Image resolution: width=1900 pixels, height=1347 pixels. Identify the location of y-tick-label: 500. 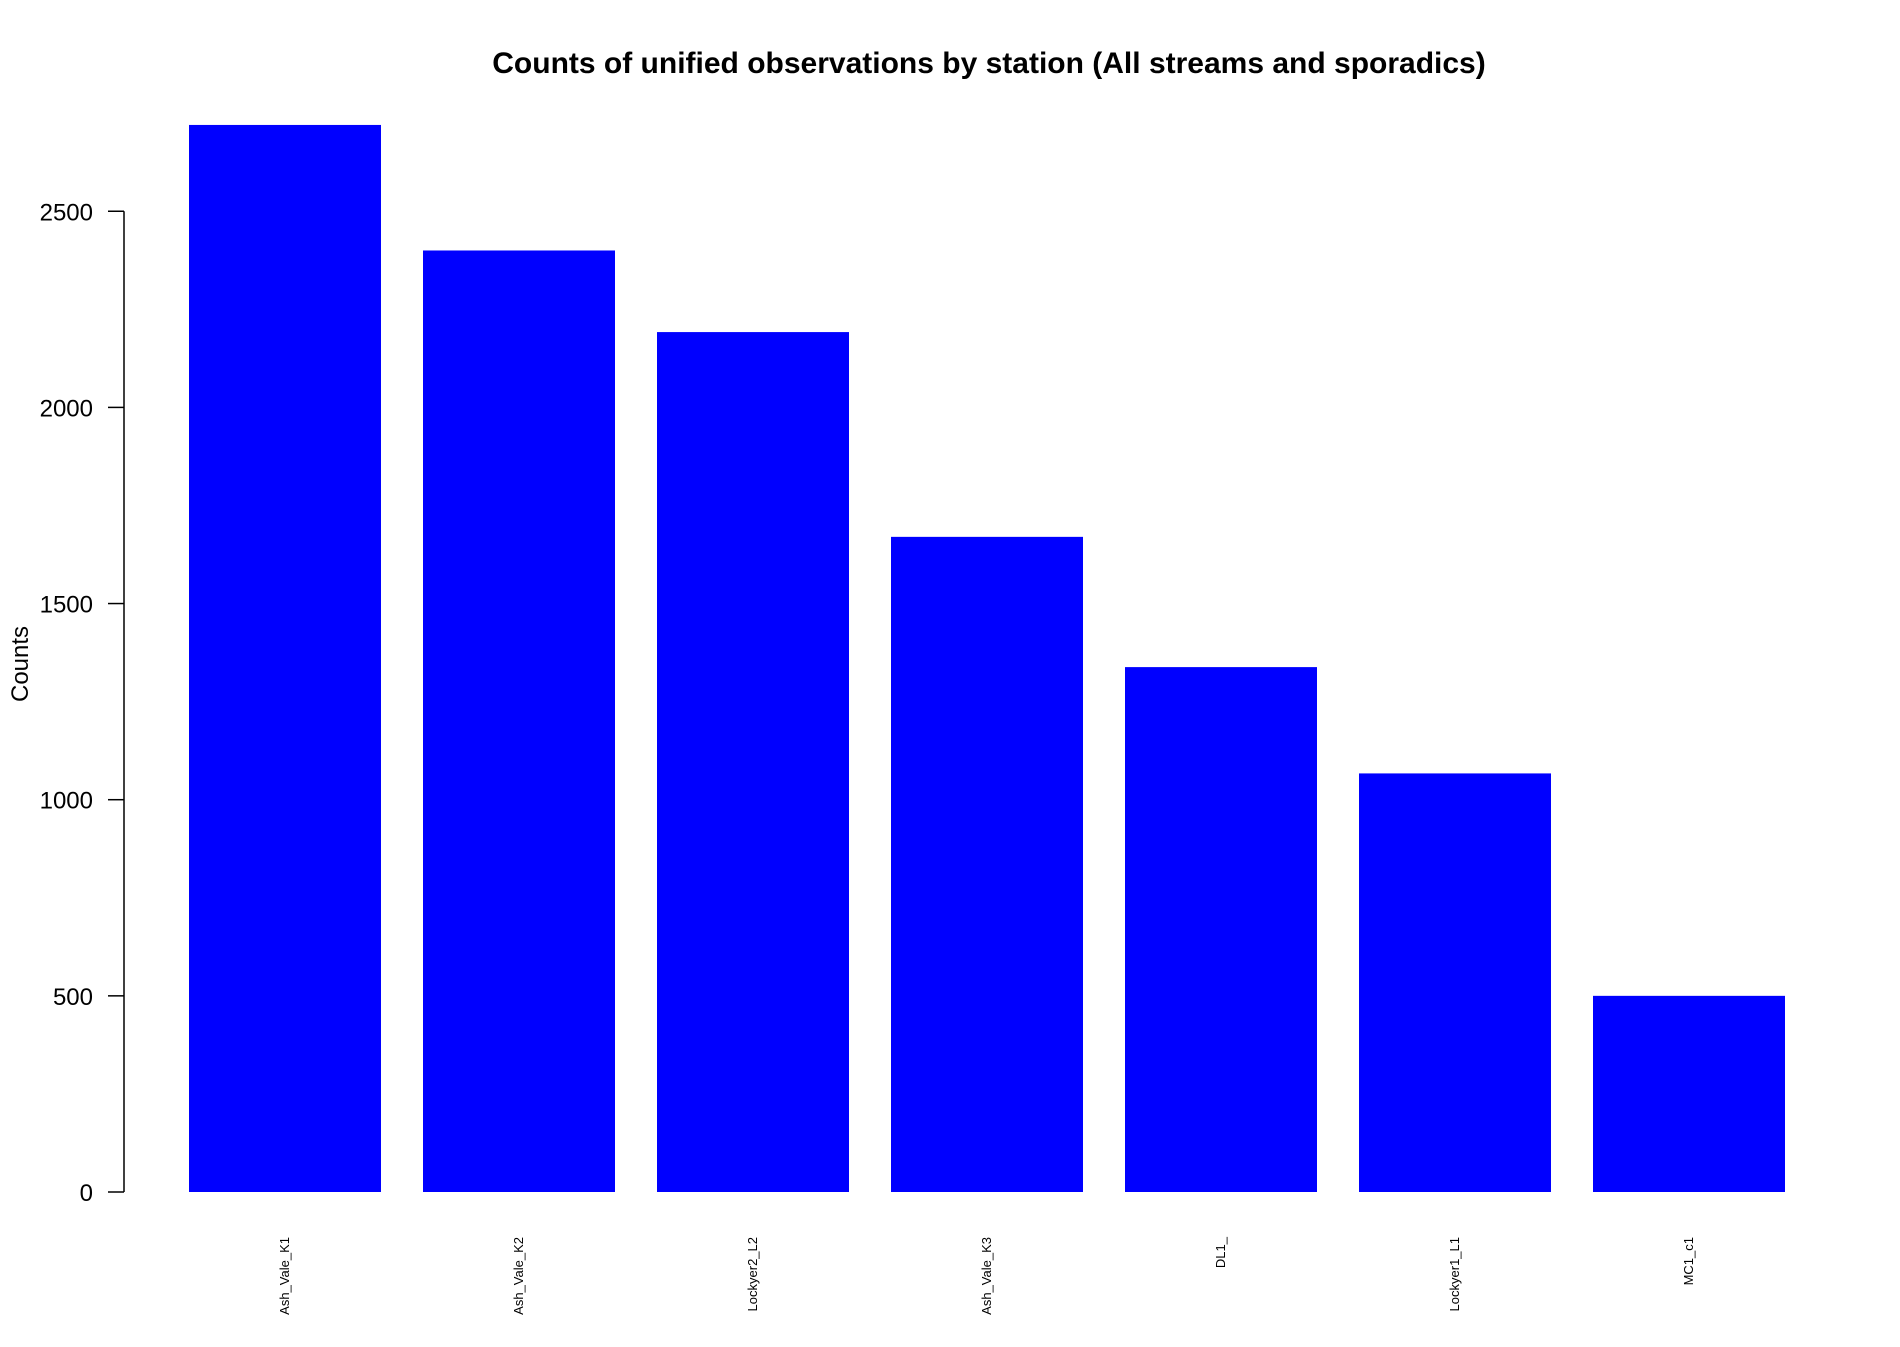
(73, 997).